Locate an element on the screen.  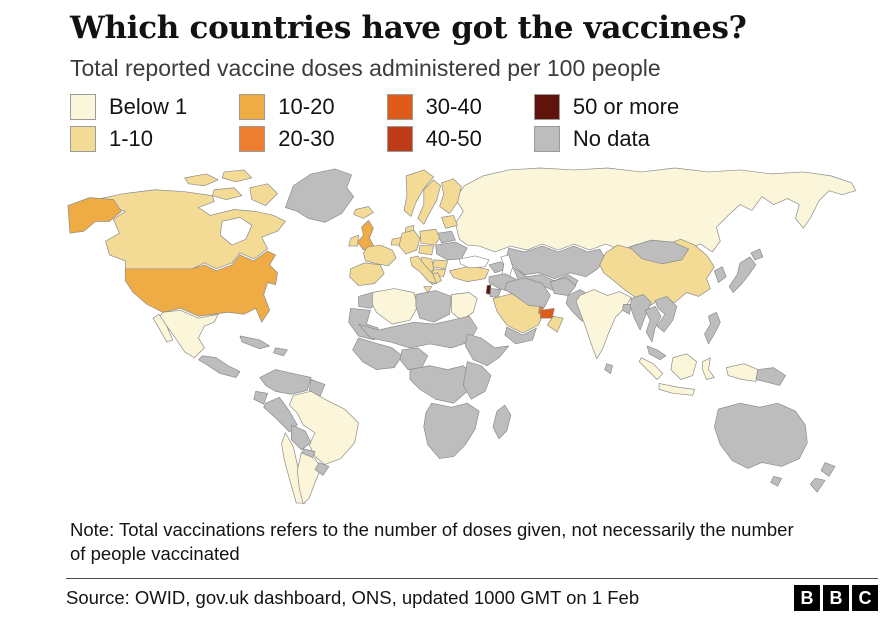
region-ecuador is located at coordinates (260, 398).